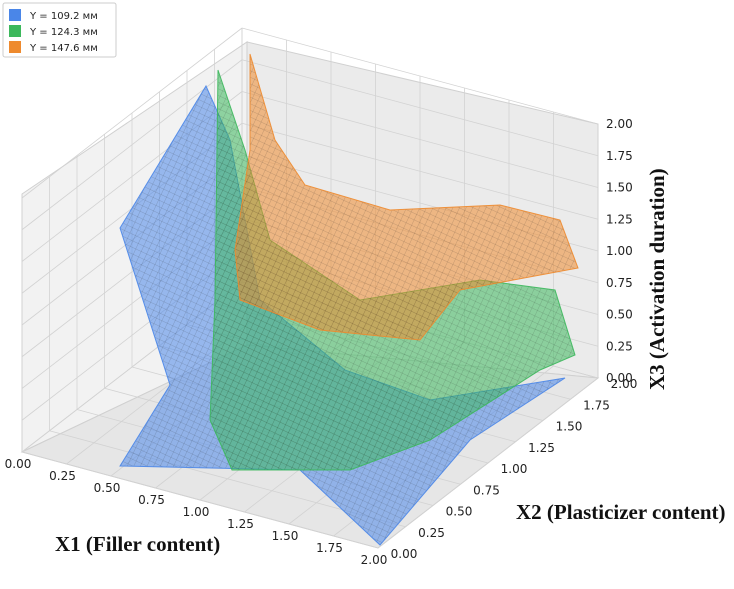 Image resolution: width=734 pixels, height=589 pixels. What do you see at coordinates (619, 346) in the screenshot?
I see `x3-tick-label: 0.25` at bounding box center [619, 346].